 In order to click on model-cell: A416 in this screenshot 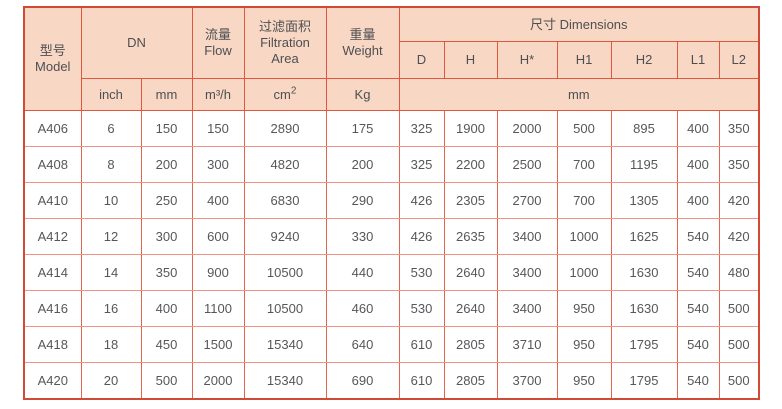, I will do `click(52, 308)`.